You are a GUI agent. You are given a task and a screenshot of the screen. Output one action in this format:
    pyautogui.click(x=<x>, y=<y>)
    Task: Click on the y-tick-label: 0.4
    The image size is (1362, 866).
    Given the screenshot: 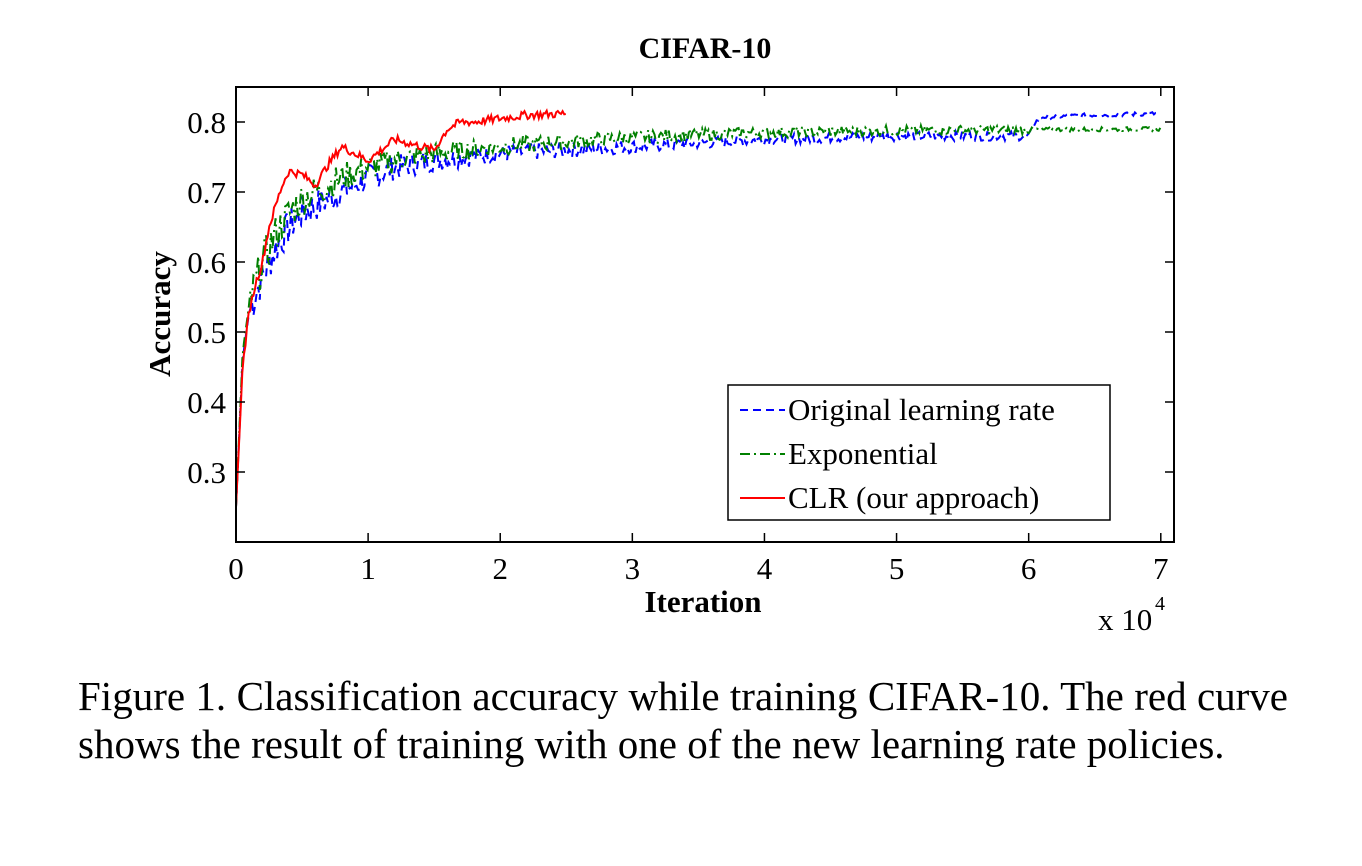 What is the action you would take?
    pyautogui.click(x=206, y=402)
    